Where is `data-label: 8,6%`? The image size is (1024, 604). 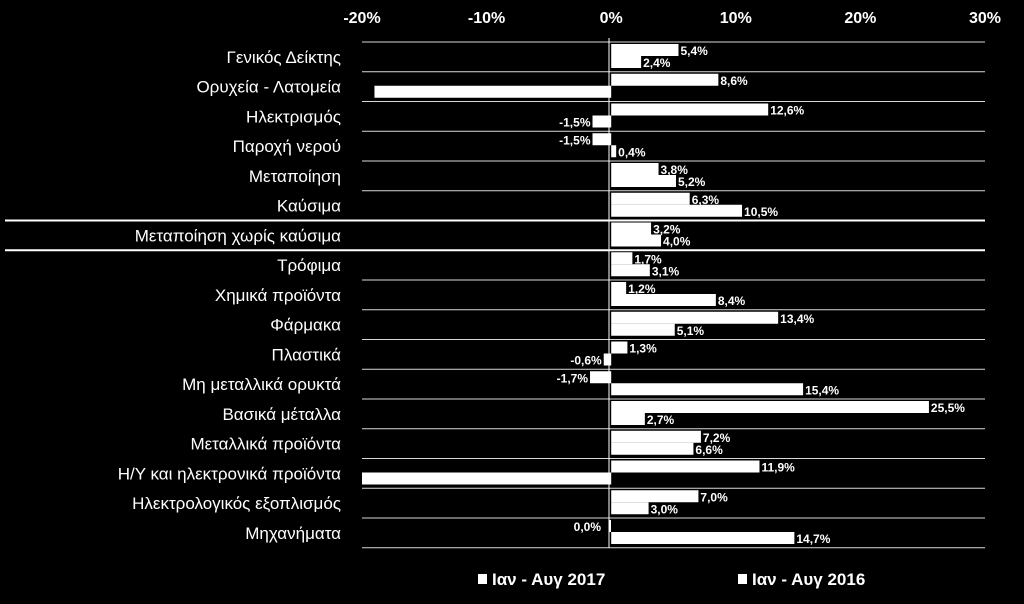
data-label: 8,6% is located at coordinates (734, 81).